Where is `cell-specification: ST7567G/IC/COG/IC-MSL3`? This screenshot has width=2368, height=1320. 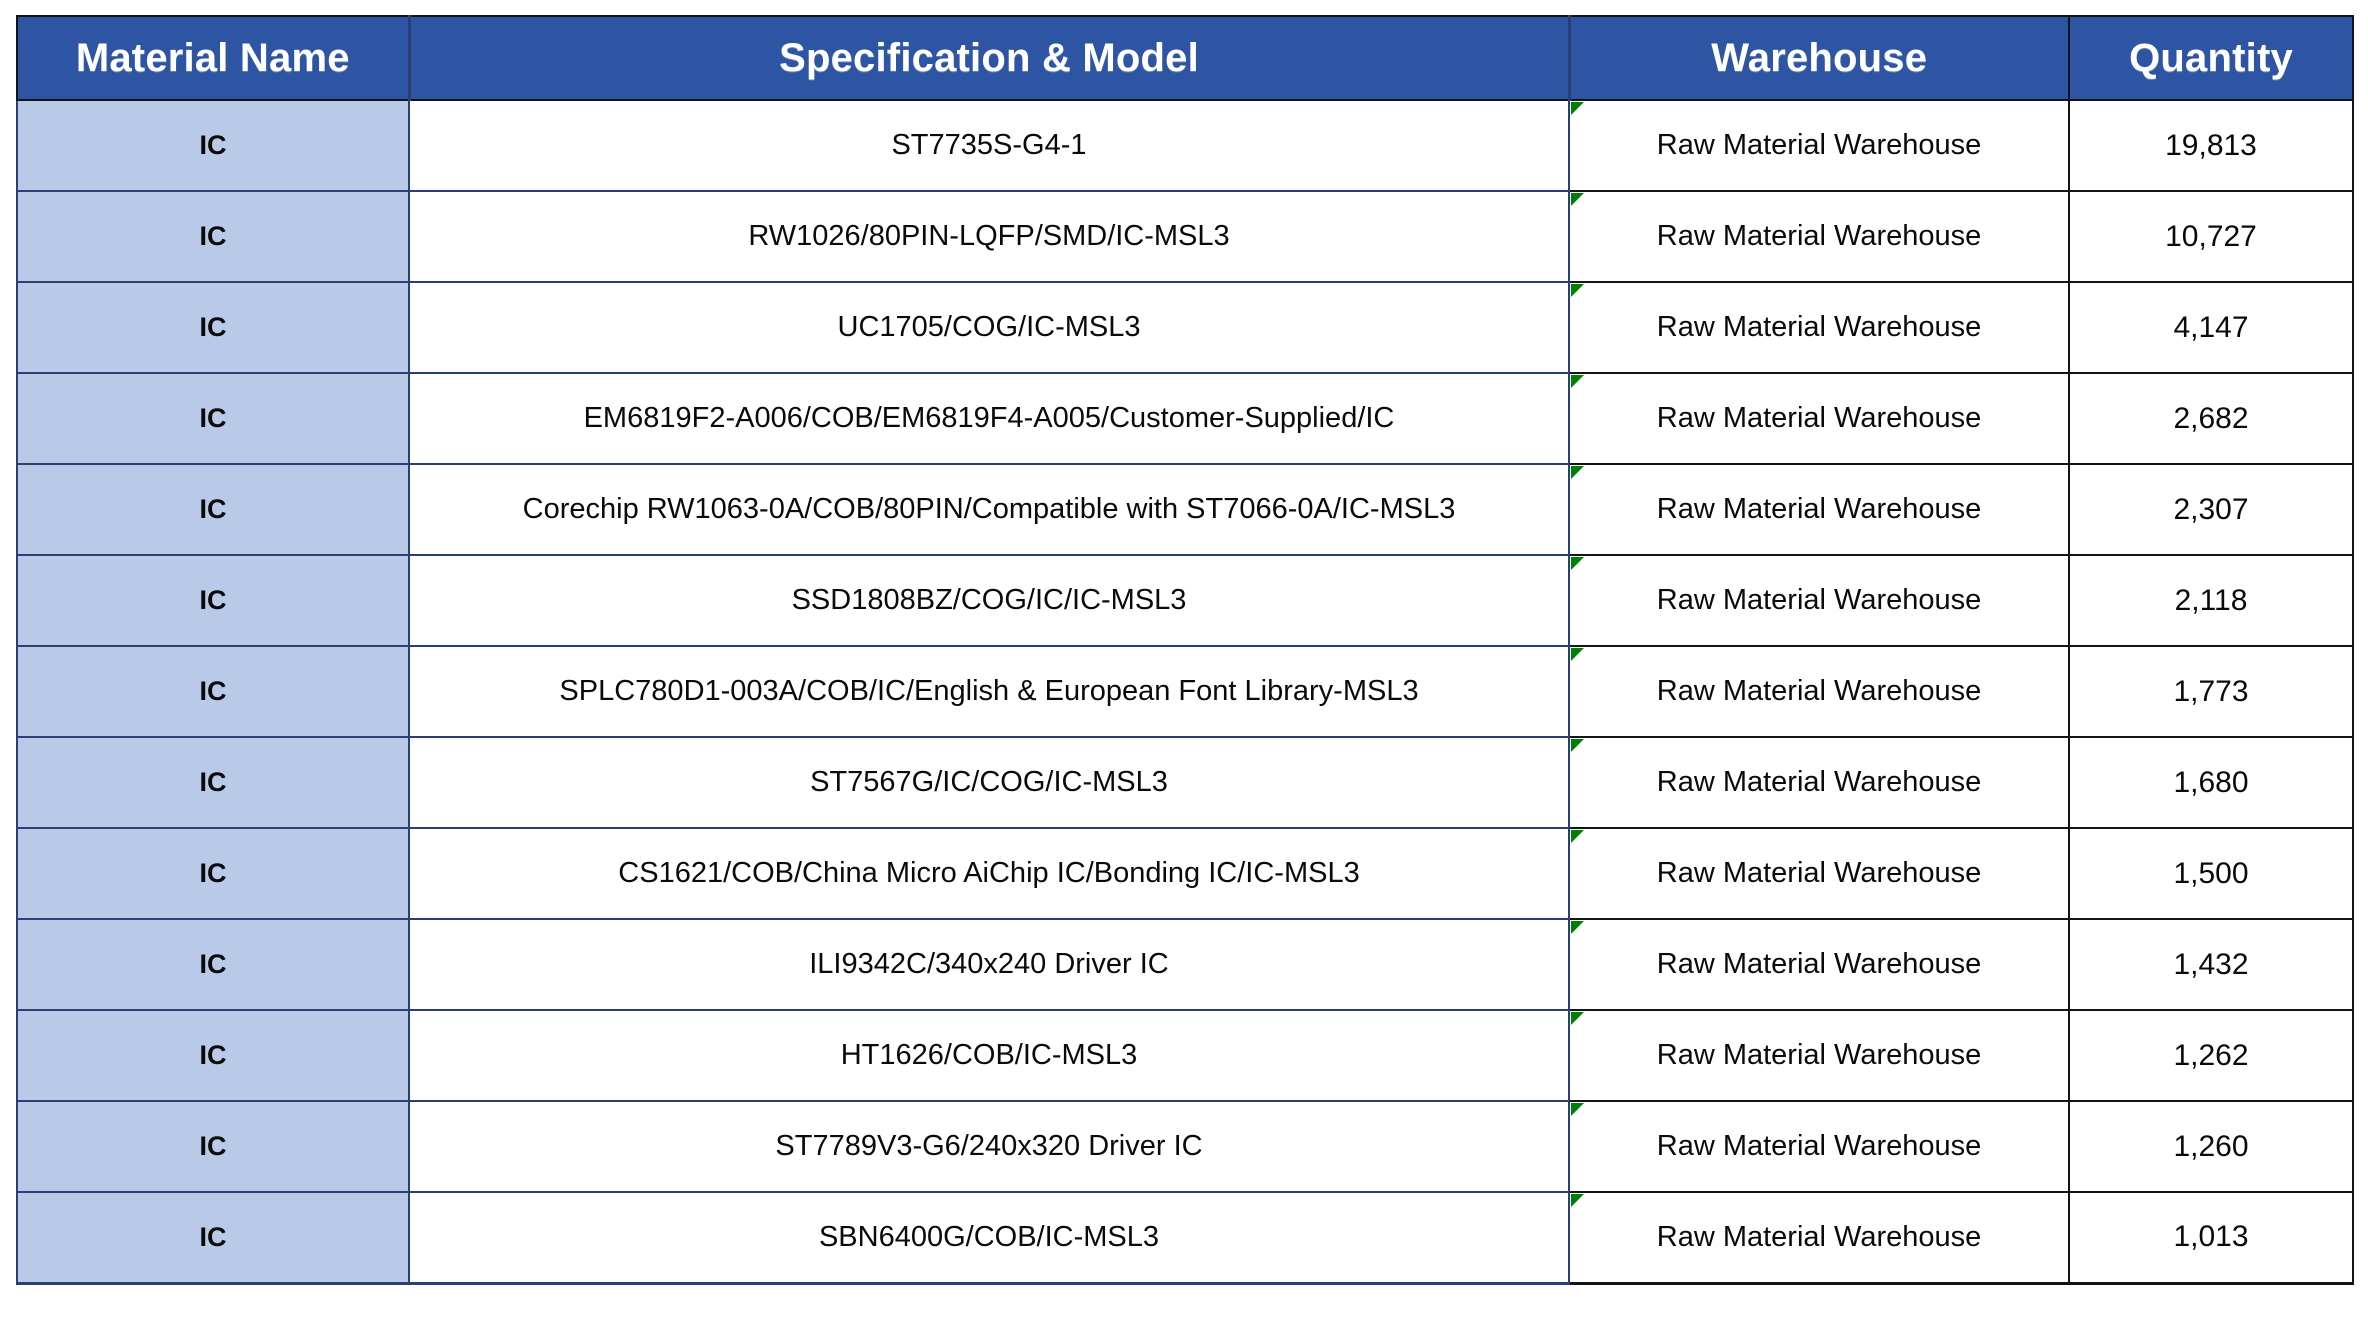 cell-specification: ST7567G/IC/COG/IC-MSL3 is located at coordinates (989, 782).